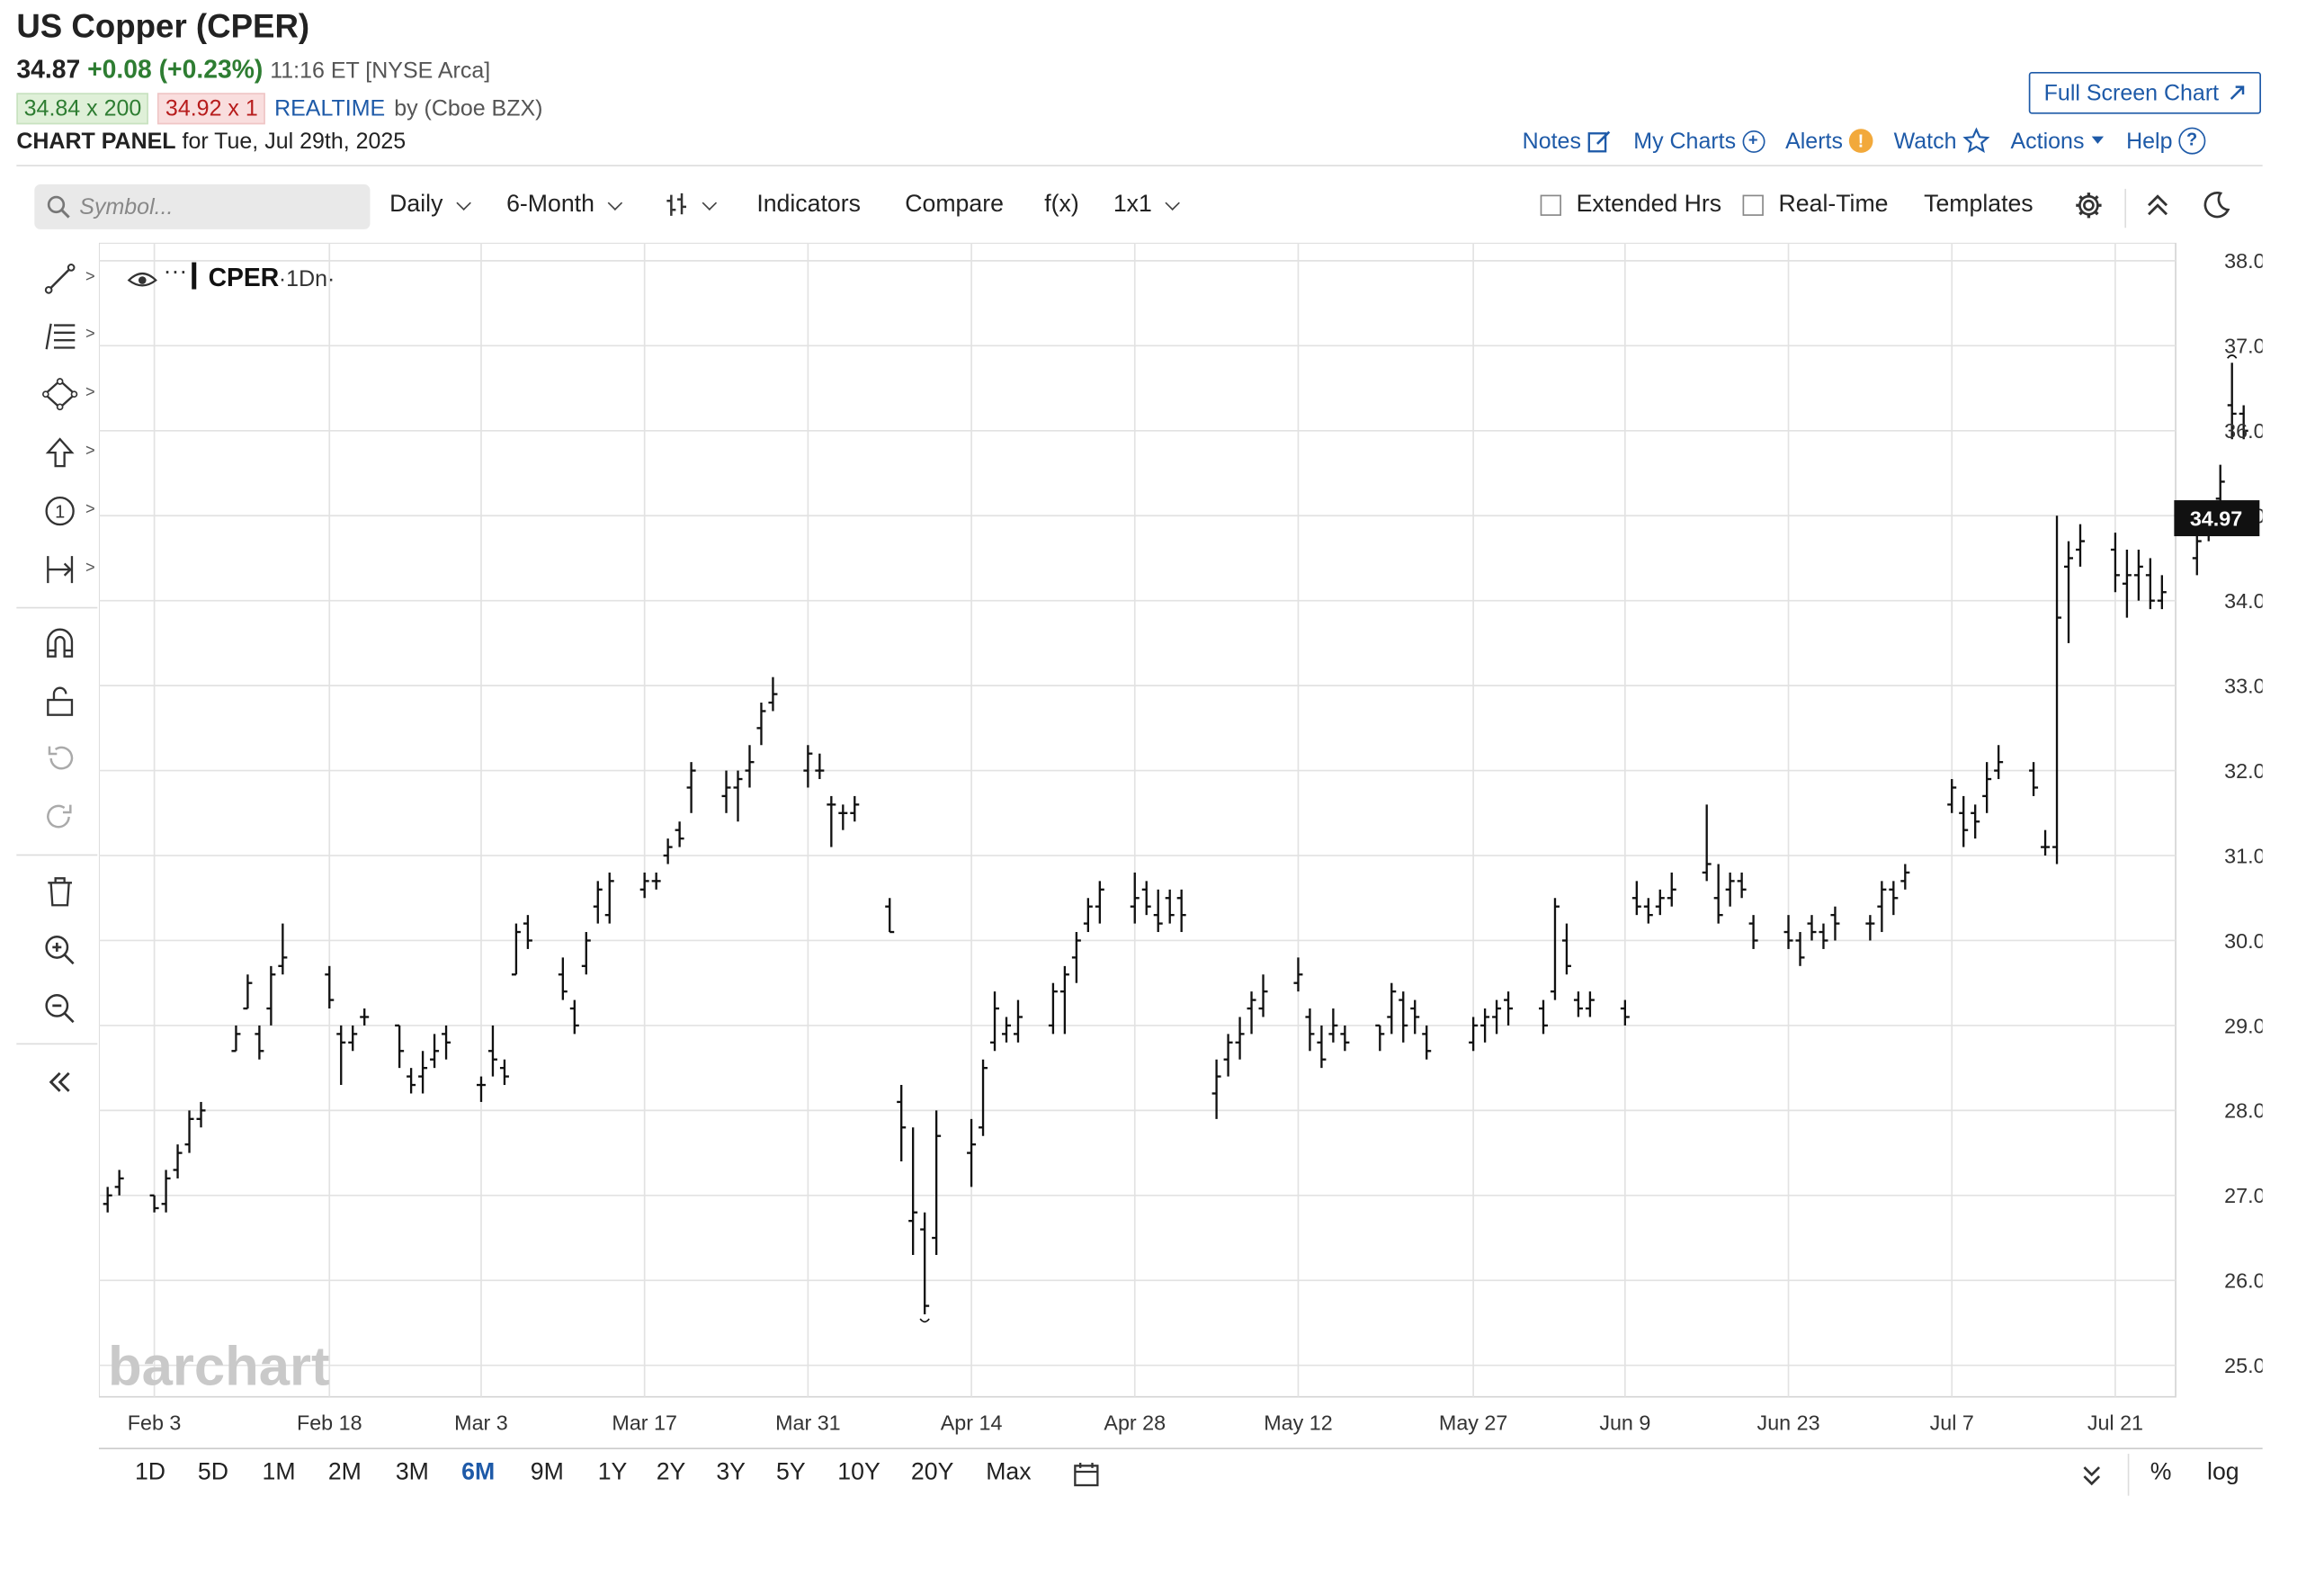 The width and height of the screenshot is (2324, 1577). Describe the element at coordinates (2243, 1281) in the screenshot. I see `y-tick-label: 26.00` at that location.